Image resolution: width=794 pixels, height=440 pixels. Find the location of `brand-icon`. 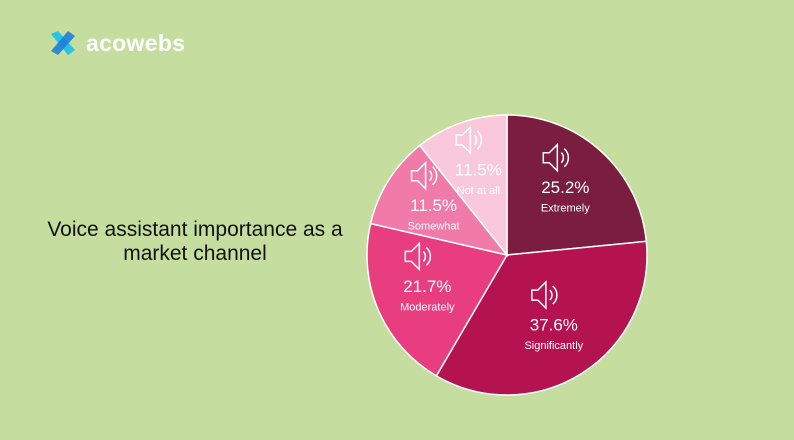

brand-icon is located at coordinates (63, 43).